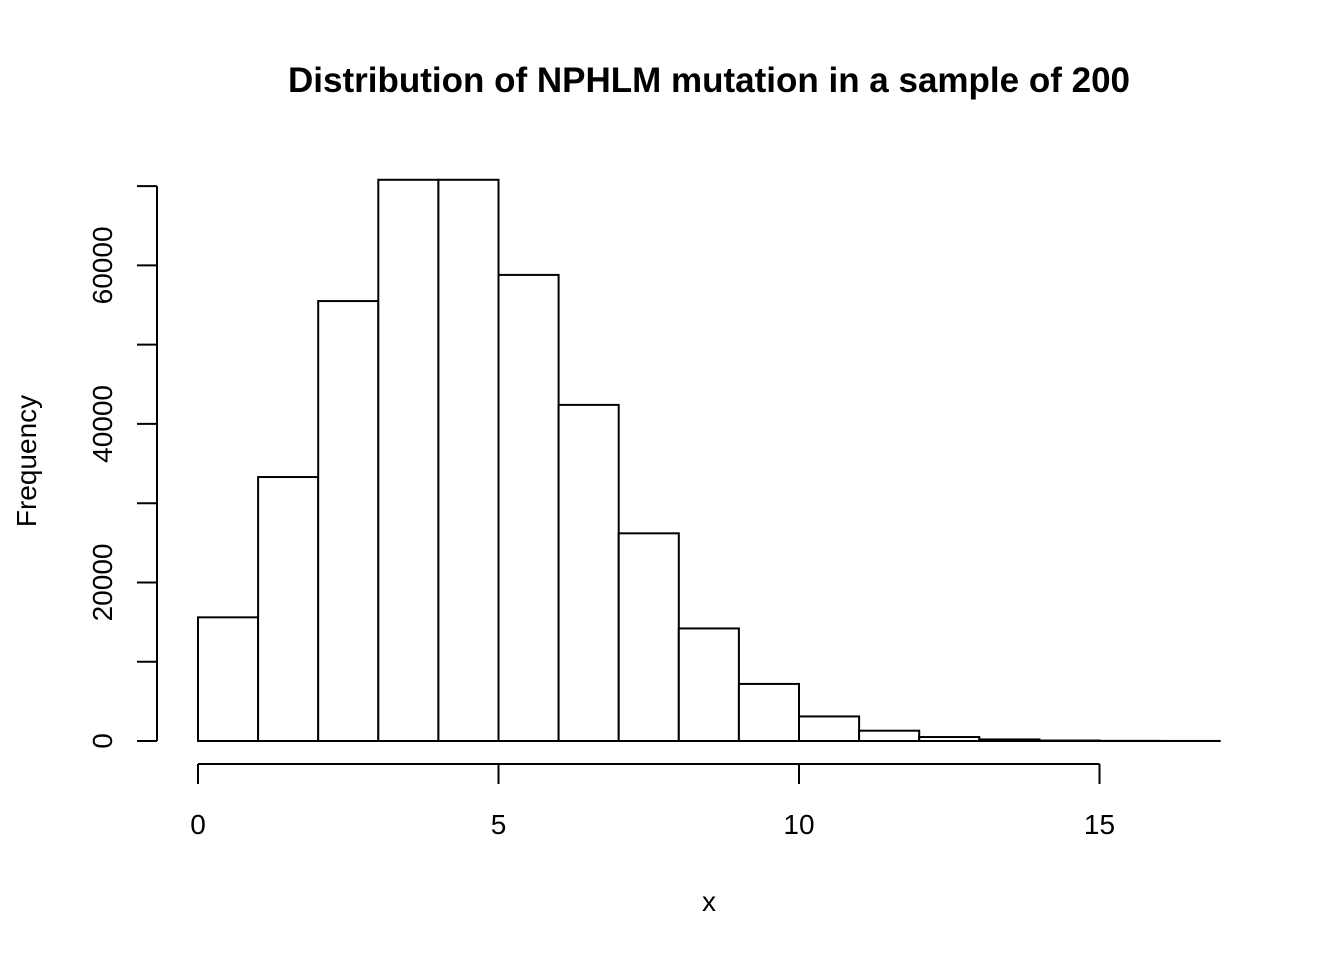 The image size is (1344, 960). I want to click on x-tick-label: 15, so click(1099, 824).